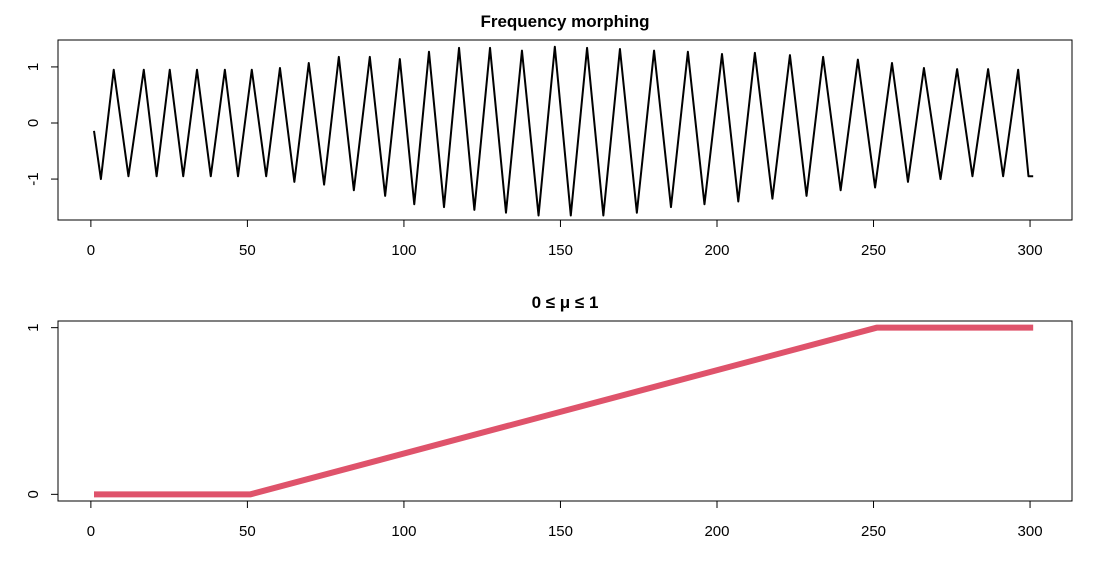 The height and width of the screenshot is (567, 1113). What do you see at coordinates (33, 178) in the screenshot?
I see `y-tick-label: -1` at bounding box center [33, 178].